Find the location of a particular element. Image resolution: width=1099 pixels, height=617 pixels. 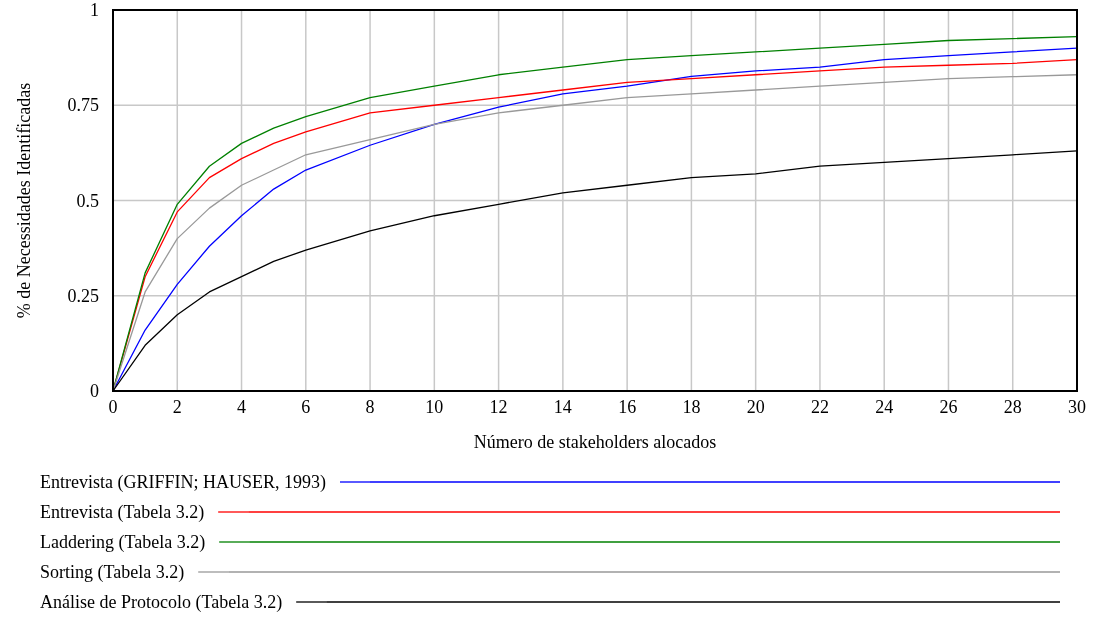

x-axis-title: Número de stakeholders alocados is located at coordinates (595, 442).